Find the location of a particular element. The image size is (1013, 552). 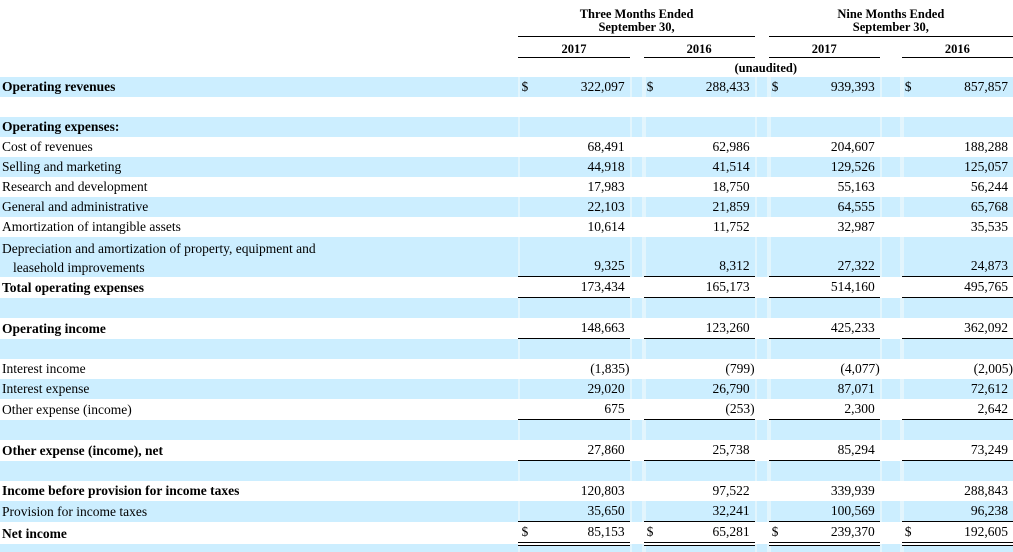

cell-value: 339,939 is located at coordinates (852, 490).